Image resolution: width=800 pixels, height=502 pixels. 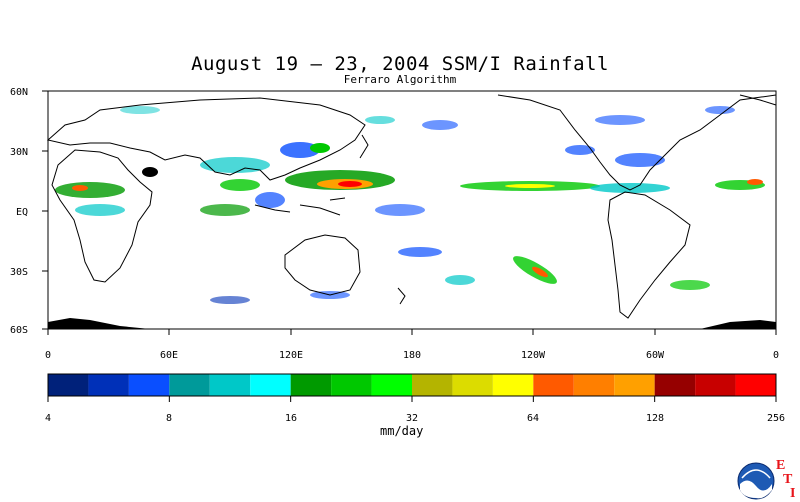 What do you see at coordinates (655, 355) in the screenshot?
I see `lon-label: 60W` at bounding box center [655, 355].